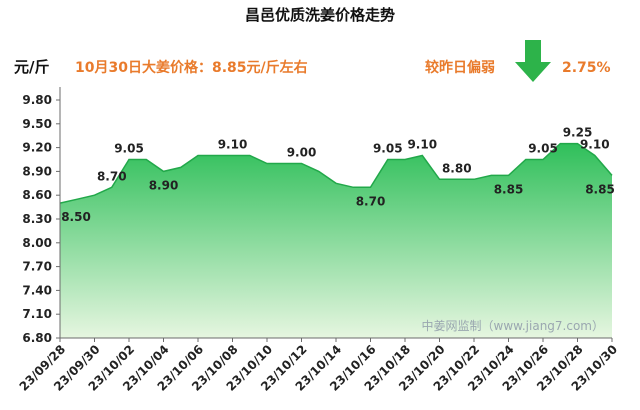 The height and width of the screenshot is (410, 640). I want to click on unit-label: 元/斤, so click(31, 67).